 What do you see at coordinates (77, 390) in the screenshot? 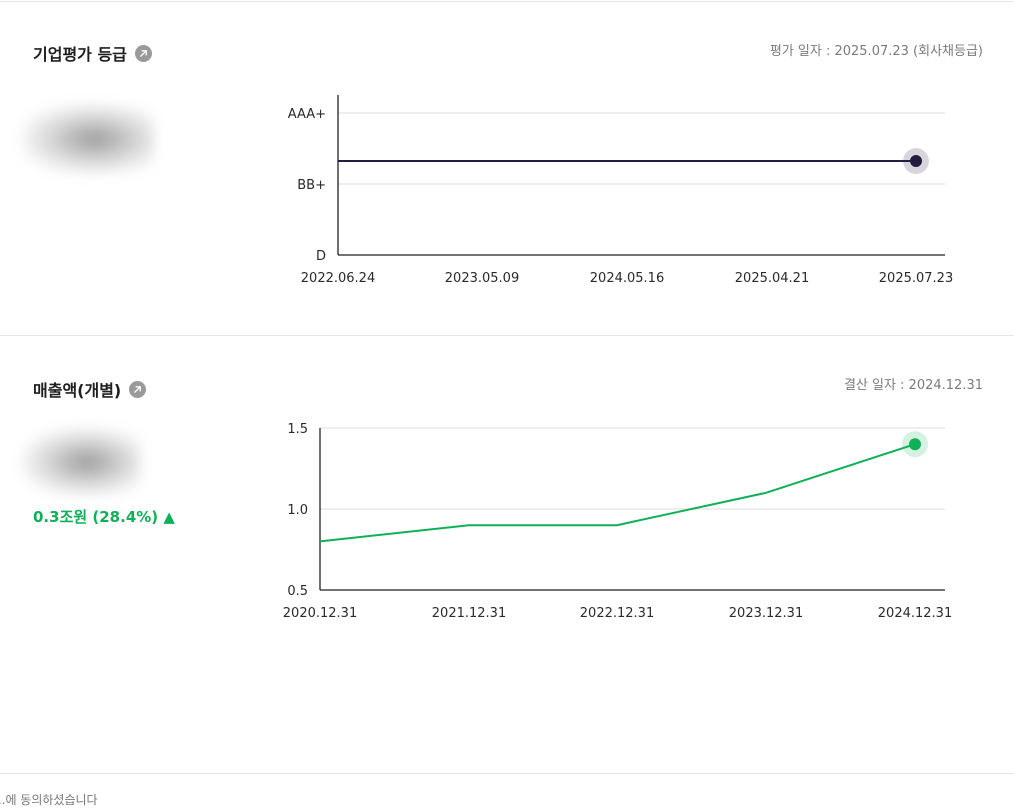
I see `sales-title-text: 매출액(개별)` at bounding box center [77, 390].